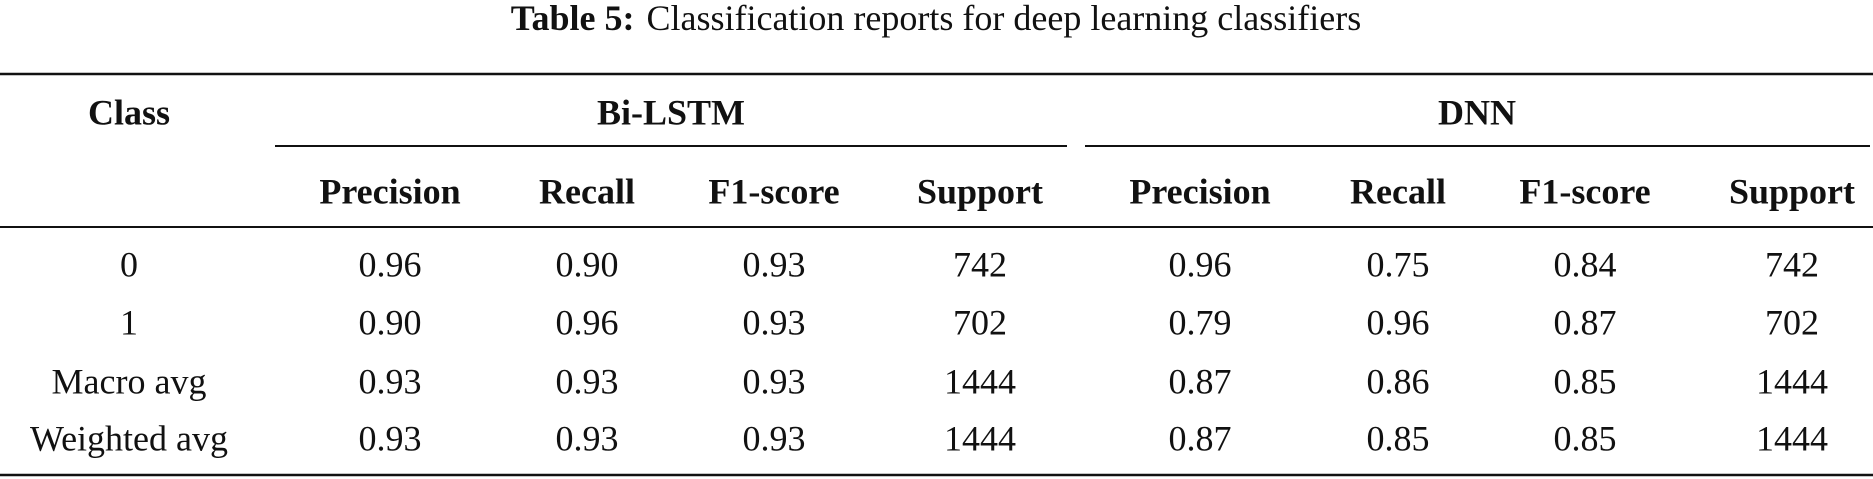 The width and height of the screenshot is (1873, 479). I want to click on row-label: Weighted avg, so click(129, 438).